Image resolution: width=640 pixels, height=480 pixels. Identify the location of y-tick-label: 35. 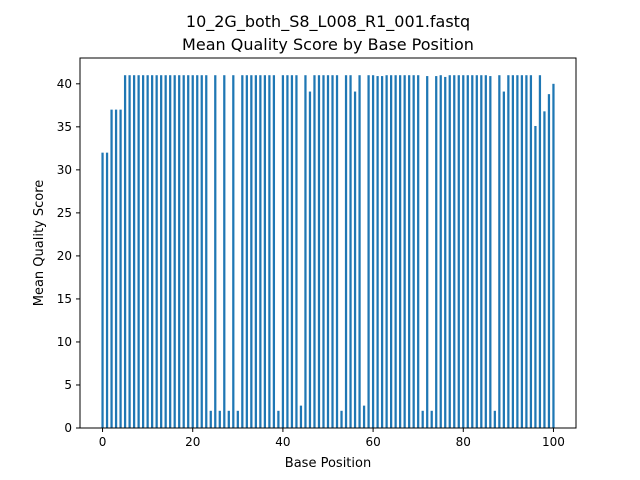
(64, 127).